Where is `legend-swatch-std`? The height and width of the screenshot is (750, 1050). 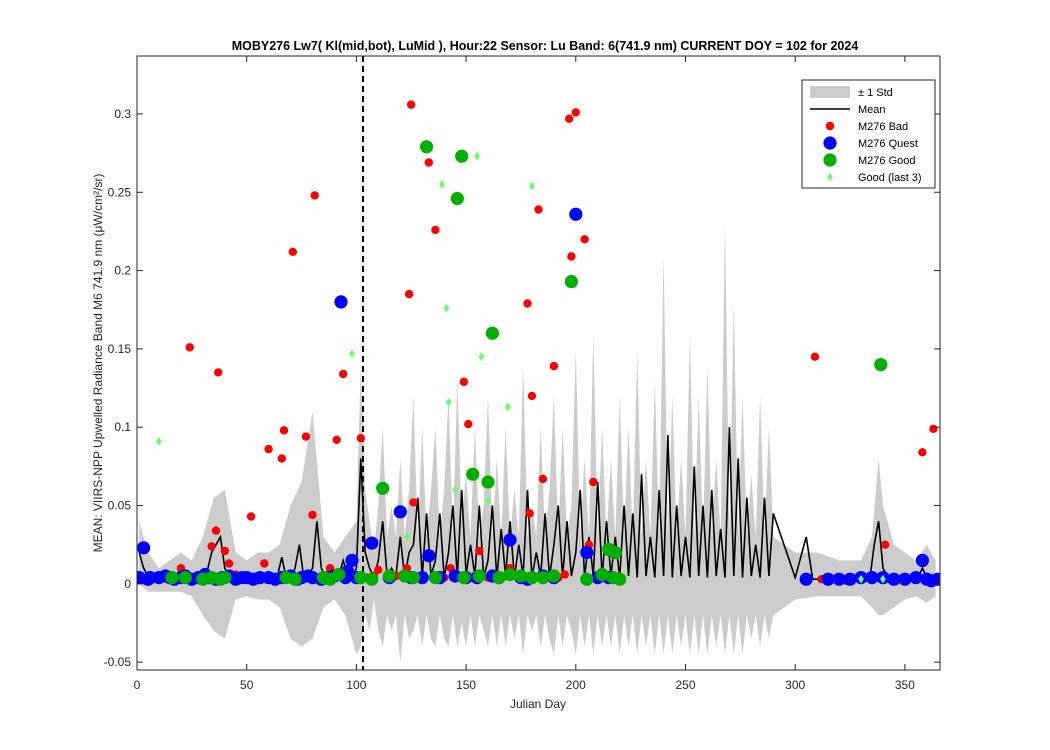 legend-swatch-std is located at coordinates (830, 92).